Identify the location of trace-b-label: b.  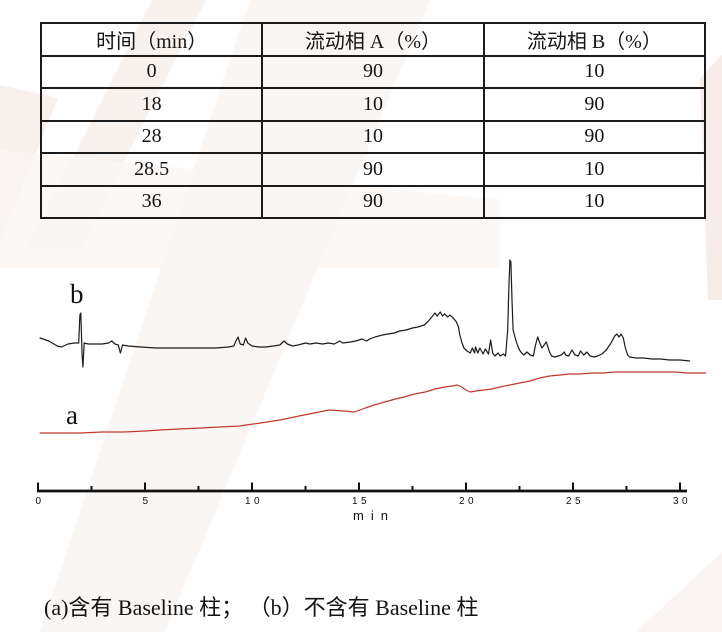
(77, 294).